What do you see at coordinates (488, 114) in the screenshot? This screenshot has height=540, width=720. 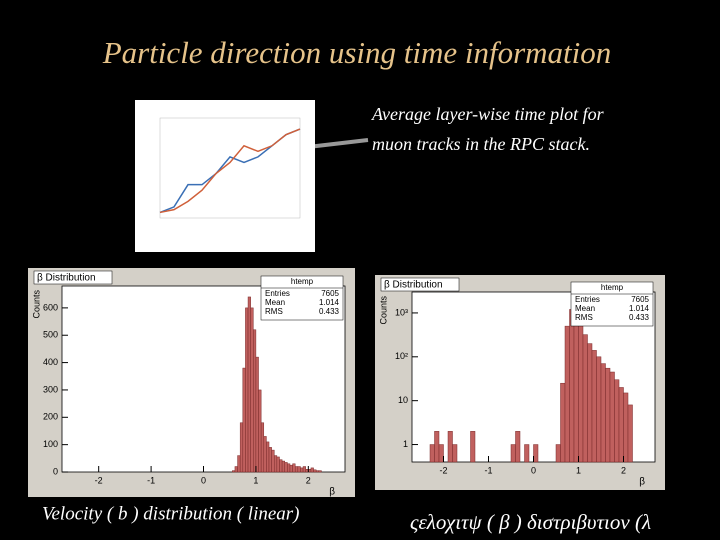 I see `annotation-line: Average layer-wise time plot for` at bounding box center [488, 114].